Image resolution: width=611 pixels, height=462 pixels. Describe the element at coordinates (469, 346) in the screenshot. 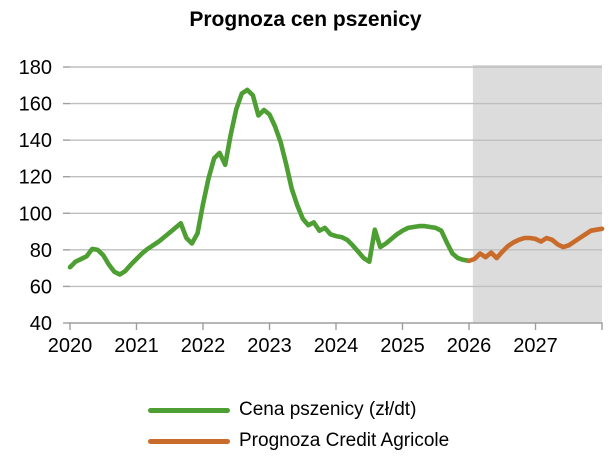

I see `x-axis-label: 2026` at that location.